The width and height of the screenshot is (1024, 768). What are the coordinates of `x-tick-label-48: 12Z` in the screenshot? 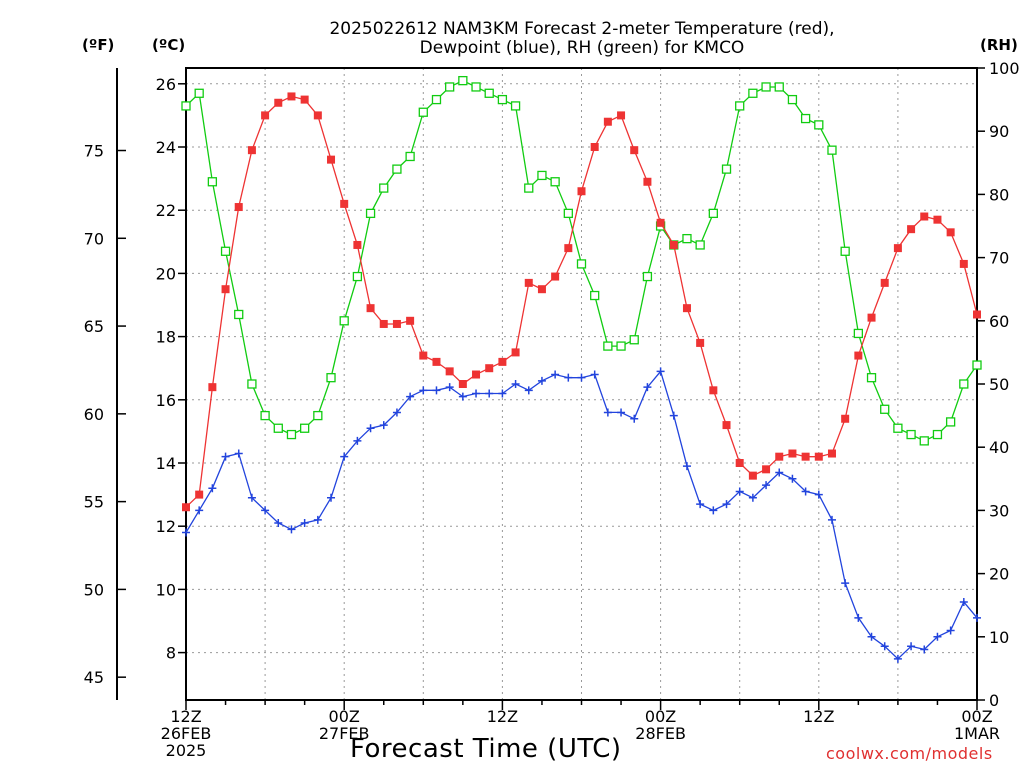 It's located at (818, 716).